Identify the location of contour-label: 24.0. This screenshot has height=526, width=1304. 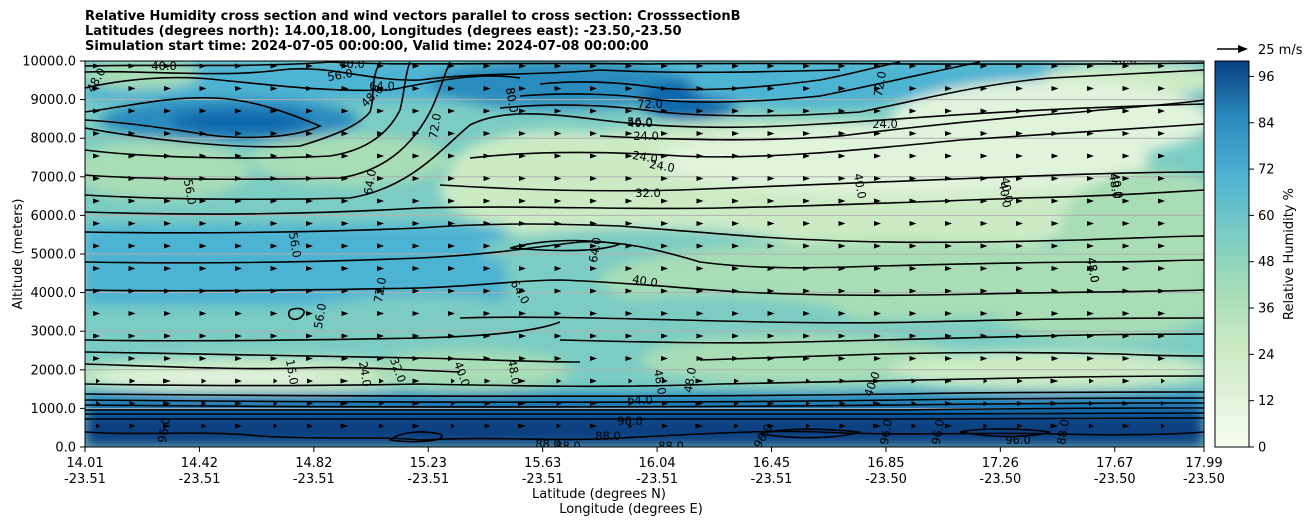
(662, 166).